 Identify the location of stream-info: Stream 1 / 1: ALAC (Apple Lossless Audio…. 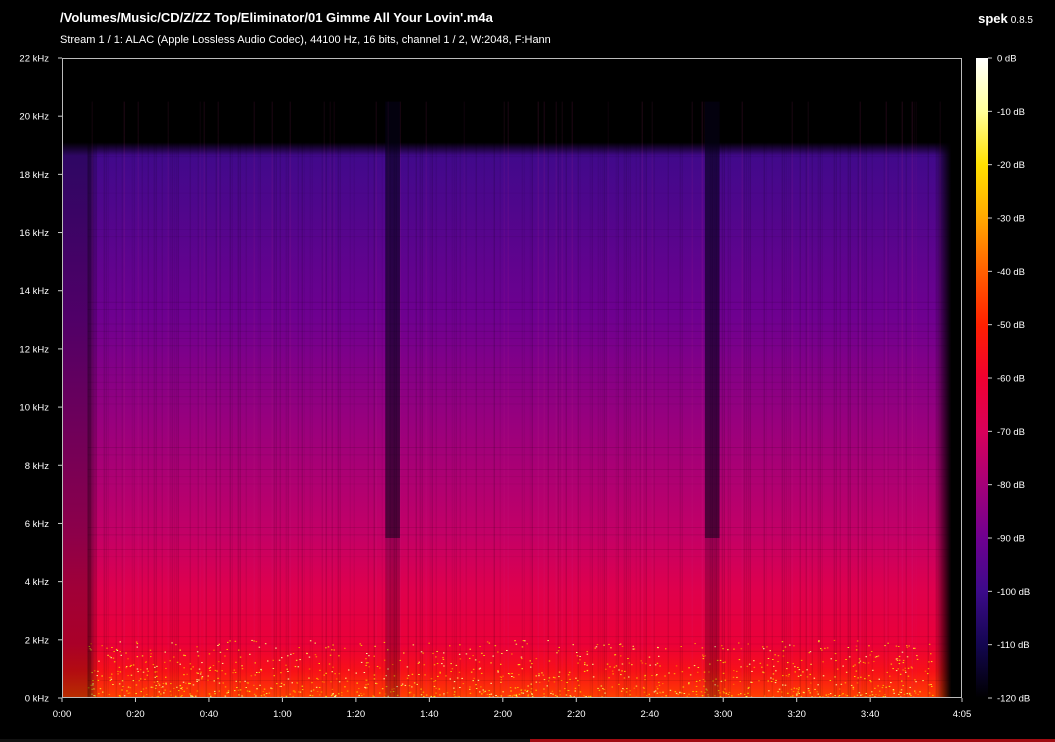
(305, 40).